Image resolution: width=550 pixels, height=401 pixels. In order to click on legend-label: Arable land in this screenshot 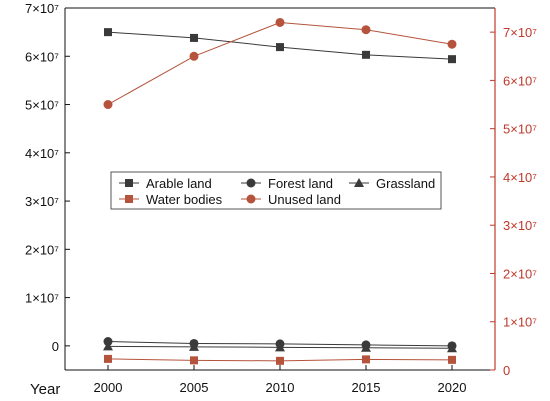, I will do `click(179, 183)`.